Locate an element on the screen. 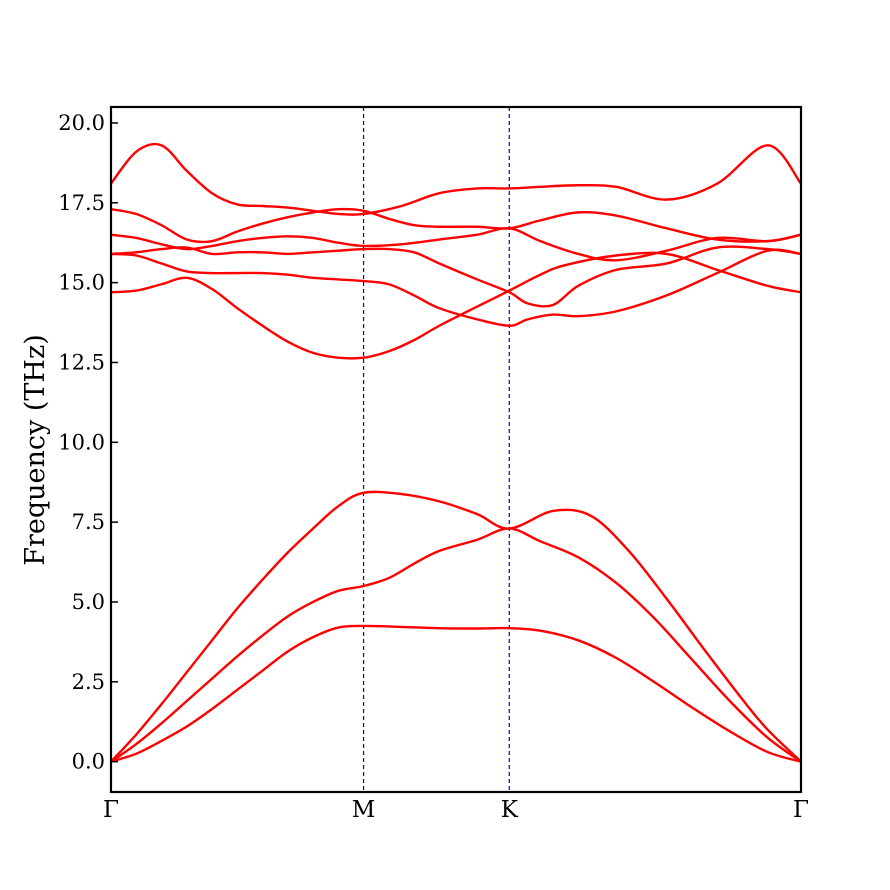  x-tick-label: K is located at coordinates (510, 810).